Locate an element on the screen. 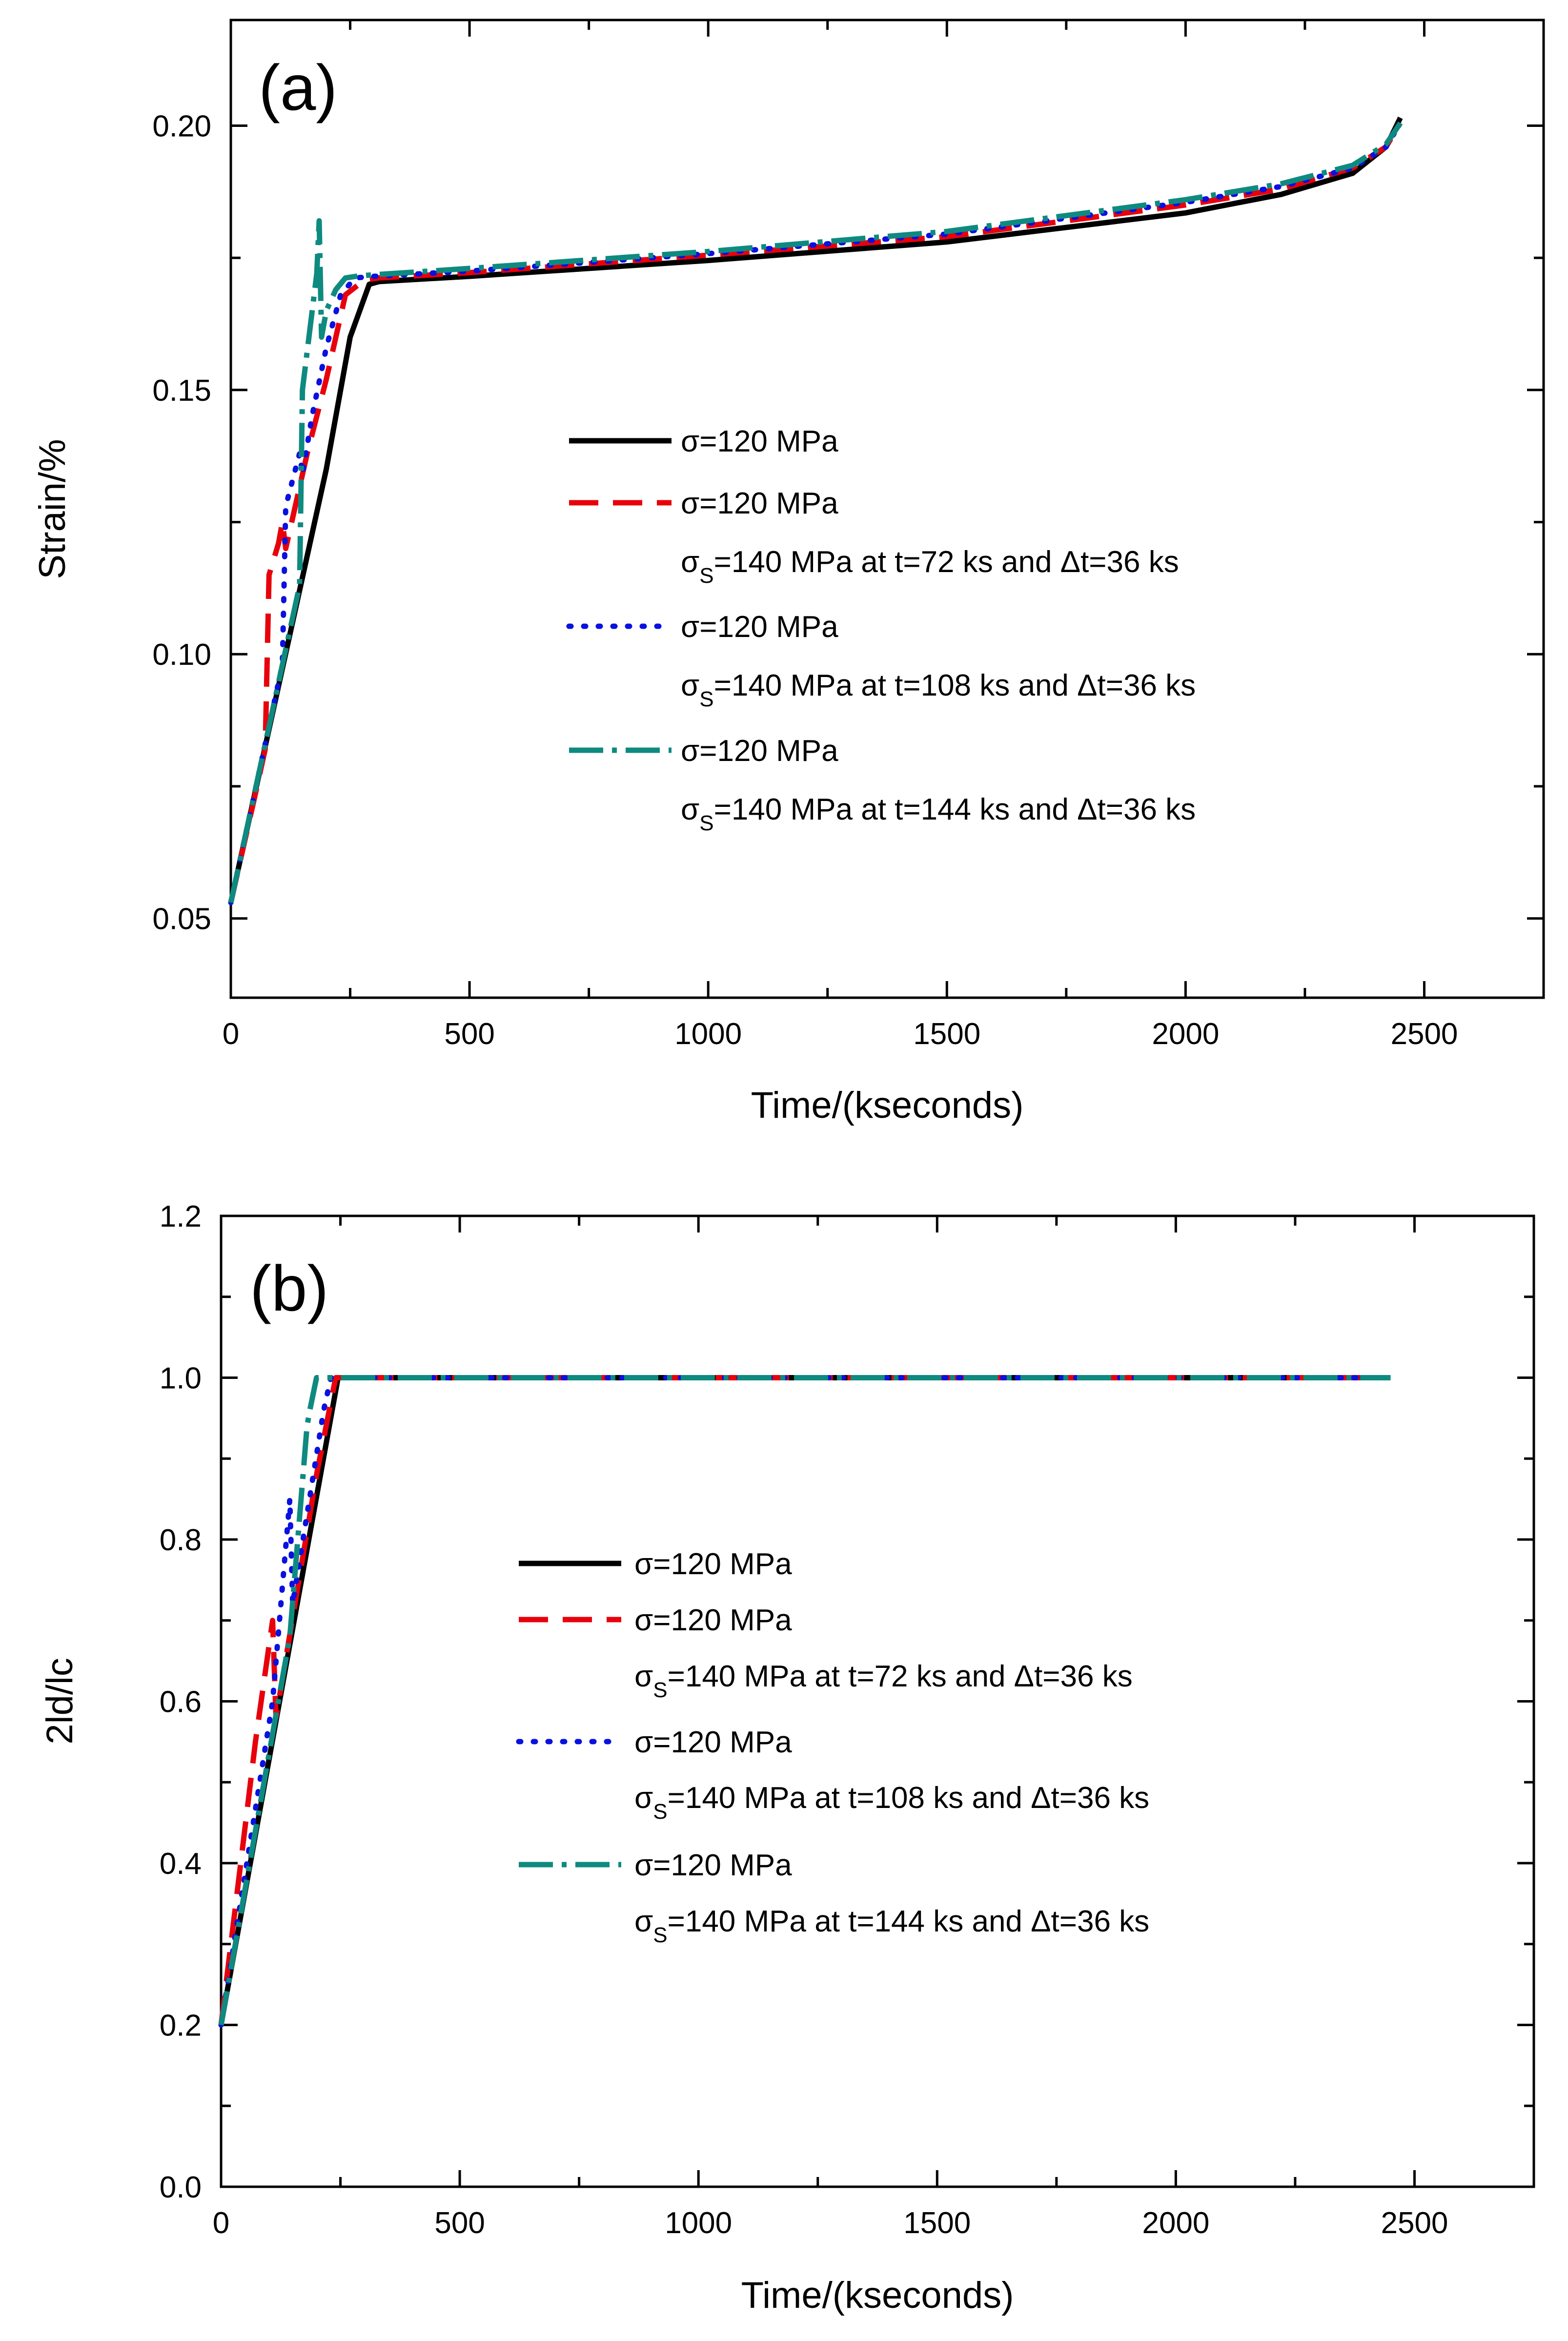 Image resolution: width=1568 pixels, height=2341 pixels. panel-b-x-tick-label: 1000 is located at coordinates (698, 2223).